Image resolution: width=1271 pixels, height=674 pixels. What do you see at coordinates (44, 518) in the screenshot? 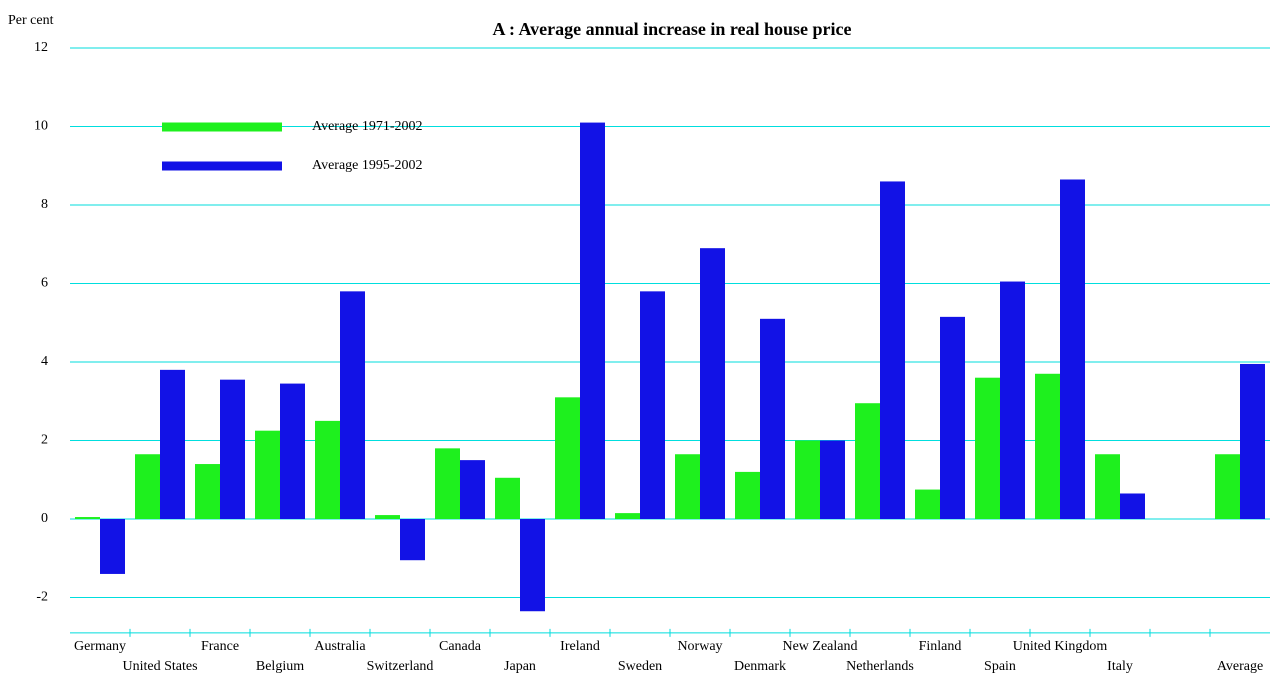
I see `y-tick-label: 0` at bounding box center [44, 518].